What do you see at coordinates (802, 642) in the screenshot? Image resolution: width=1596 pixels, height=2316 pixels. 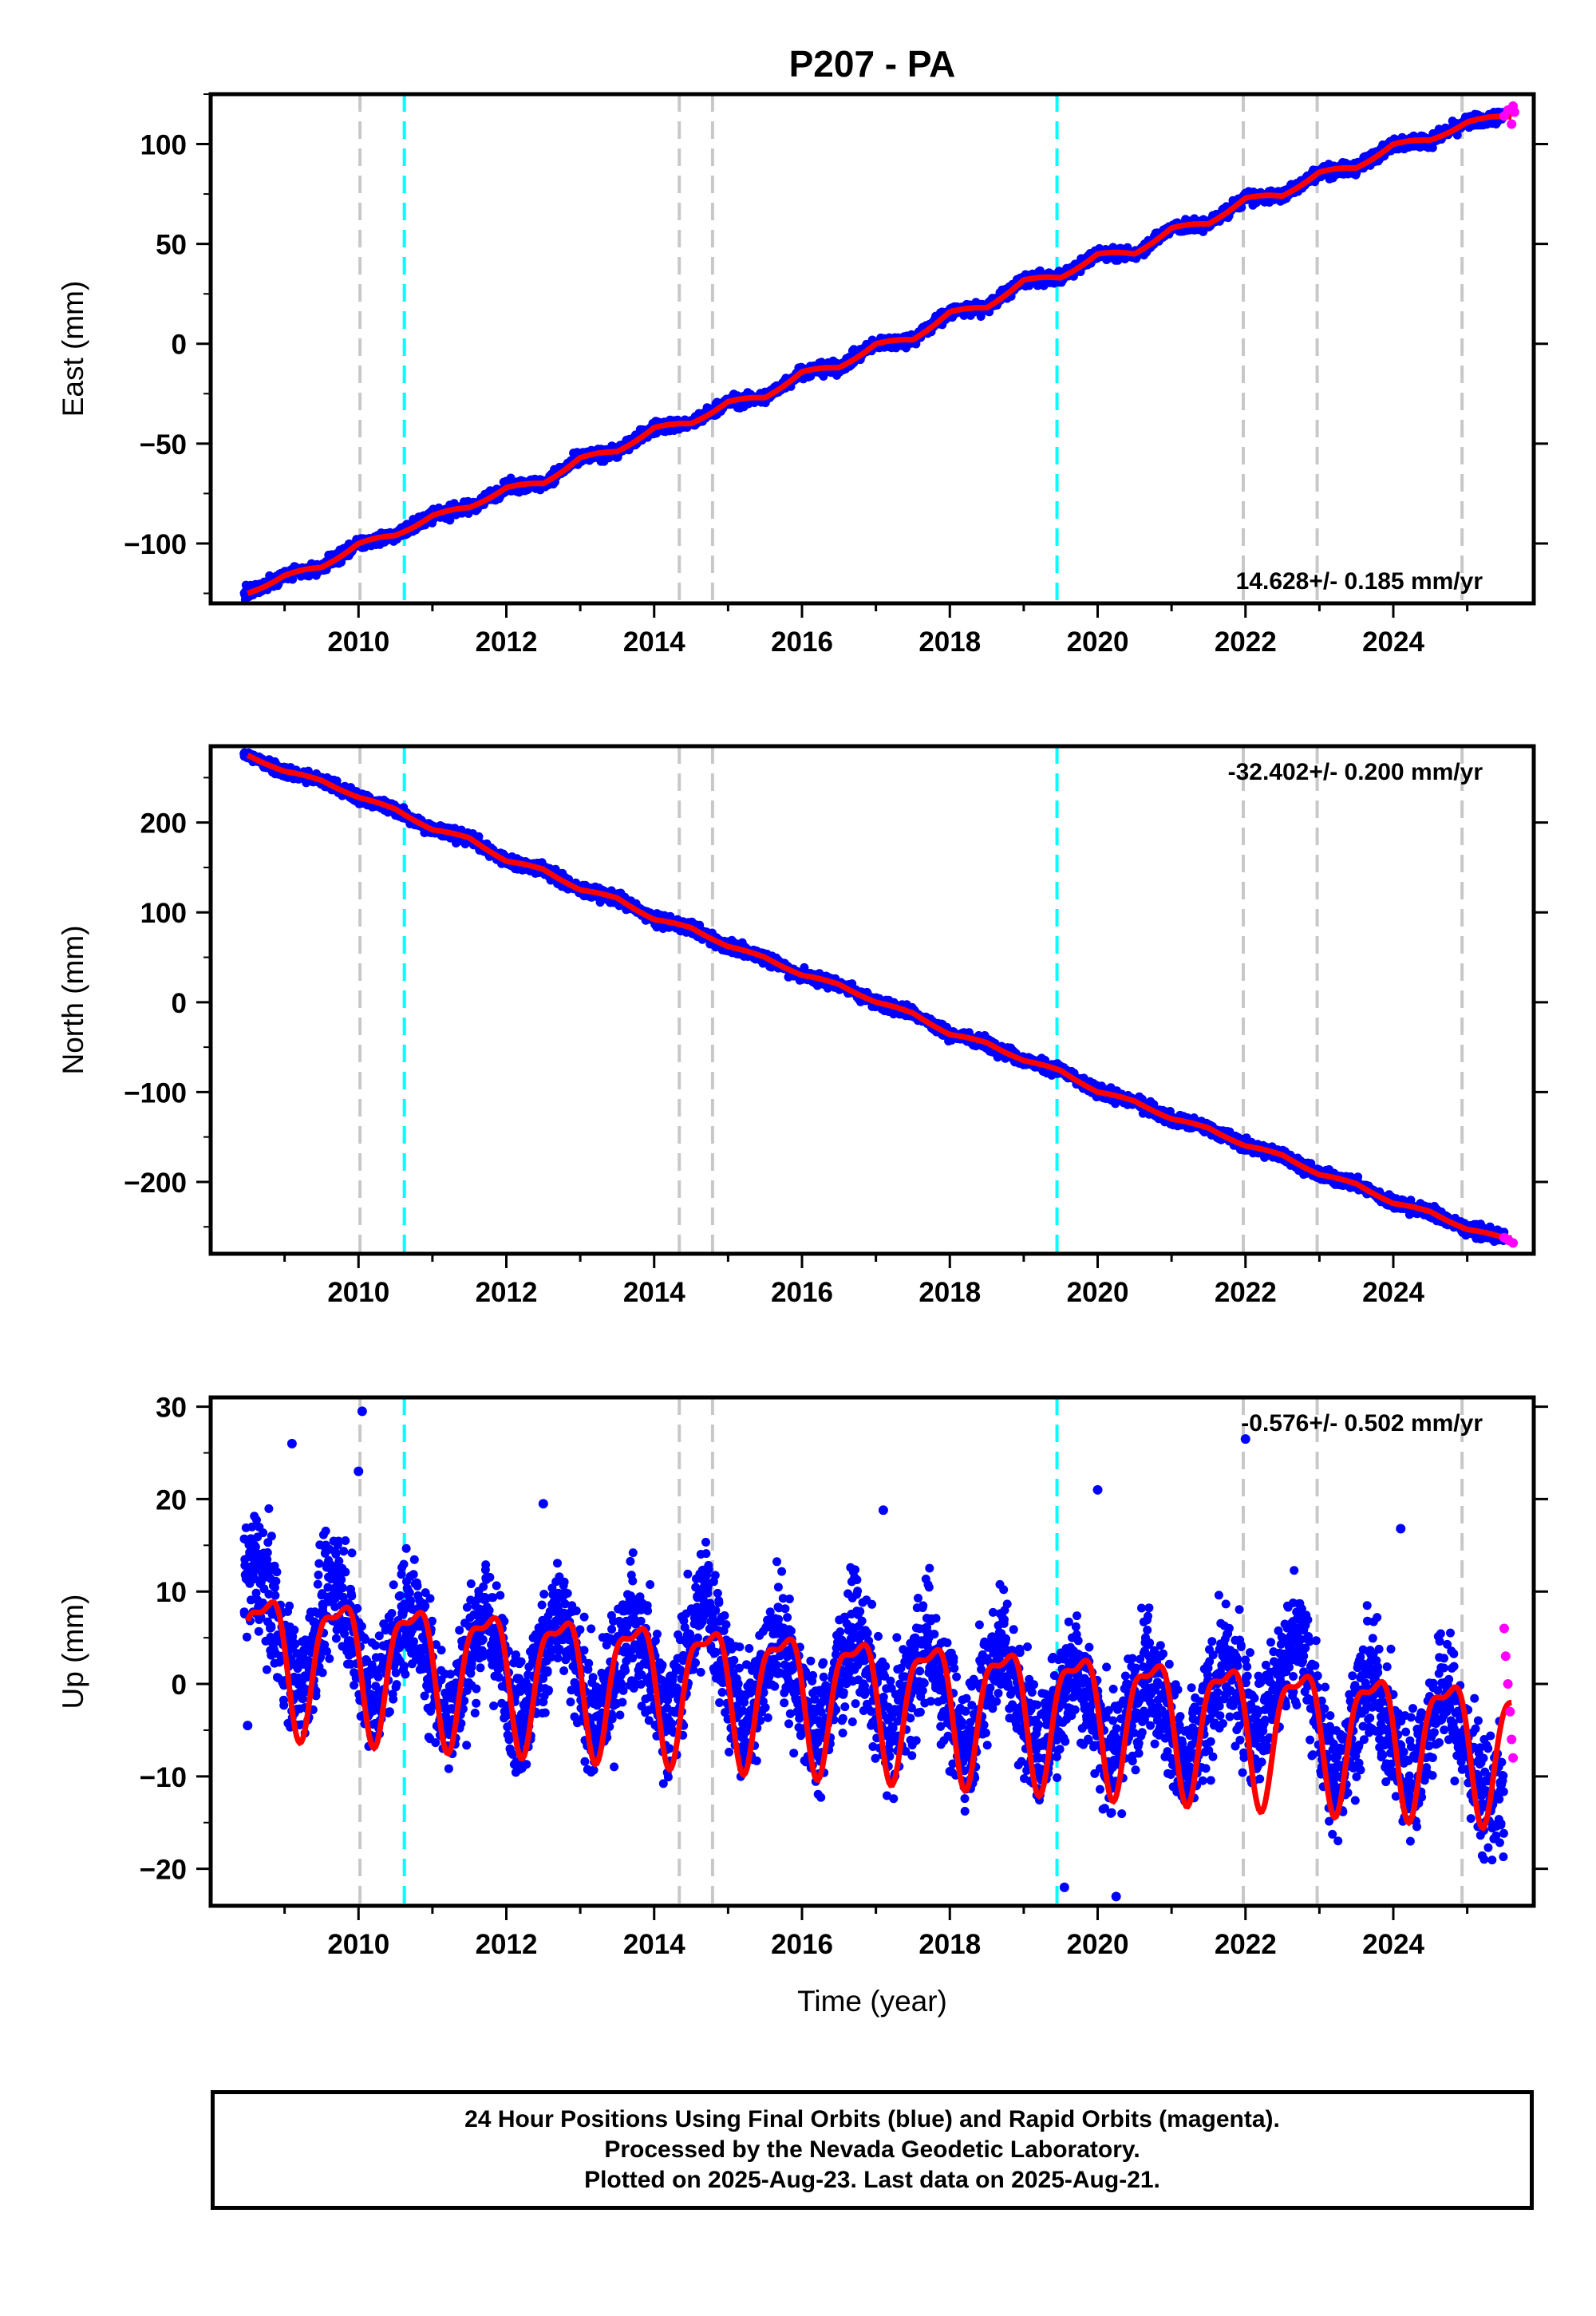 I see `x-tick-label: 2016` at bounding box center [802, 642].